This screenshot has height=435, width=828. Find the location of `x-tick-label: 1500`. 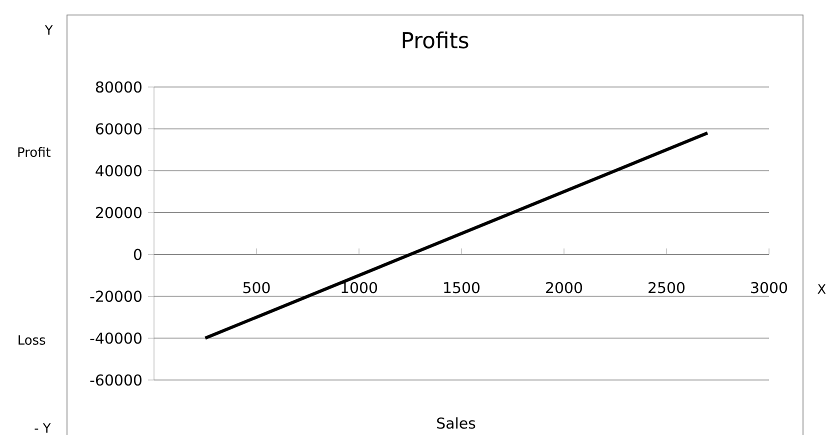

x-tick-label: 1500 is located at coordinates (462, 288).